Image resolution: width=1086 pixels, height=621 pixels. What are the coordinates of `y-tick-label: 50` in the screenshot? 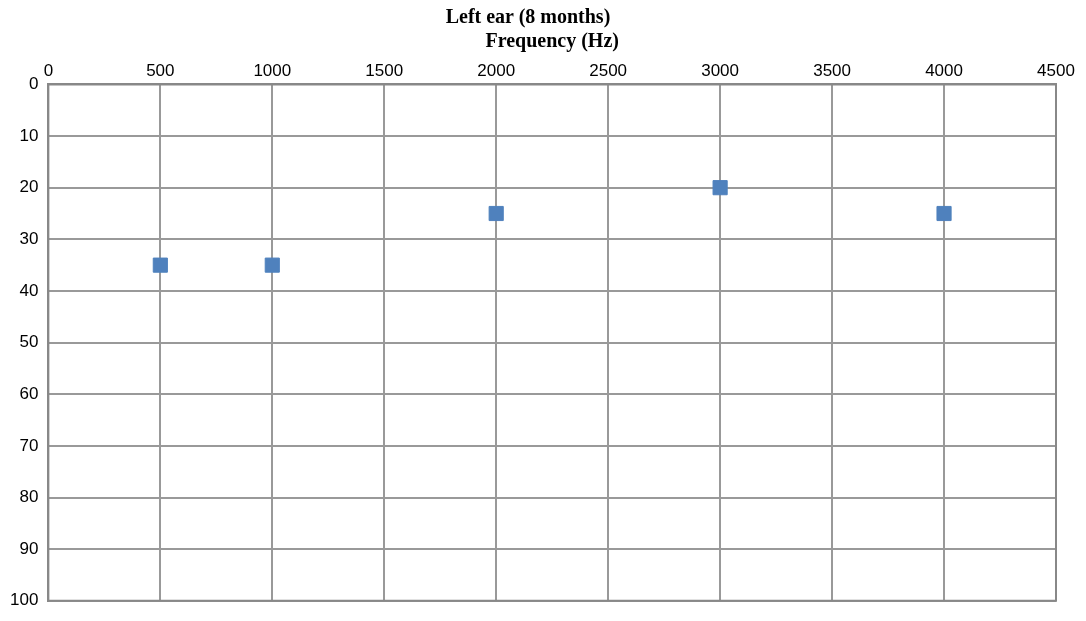 It's located at (29, 342).